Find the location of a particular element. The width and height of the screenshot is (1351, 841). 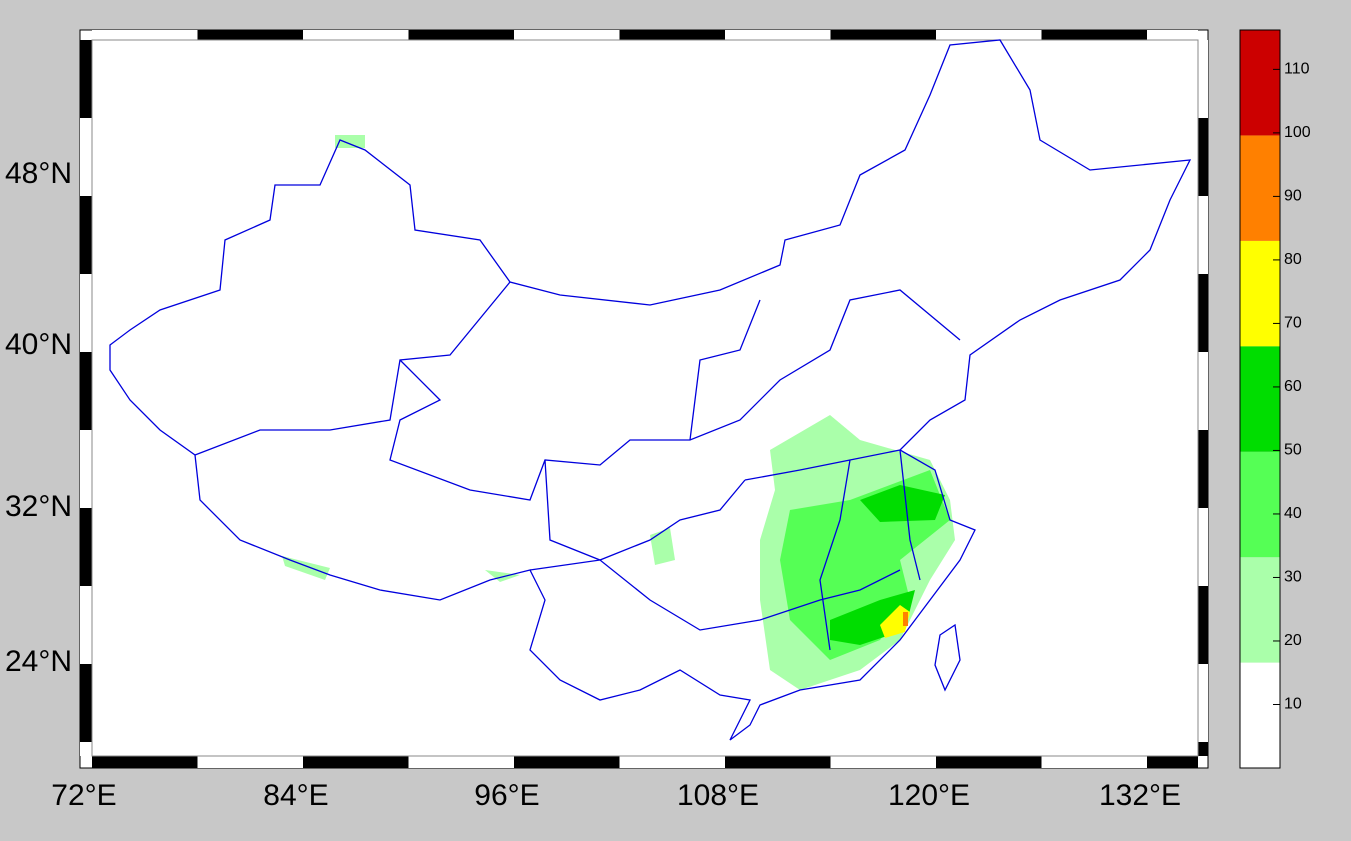

colorbar-frame is located at coordinates (1260, 399).